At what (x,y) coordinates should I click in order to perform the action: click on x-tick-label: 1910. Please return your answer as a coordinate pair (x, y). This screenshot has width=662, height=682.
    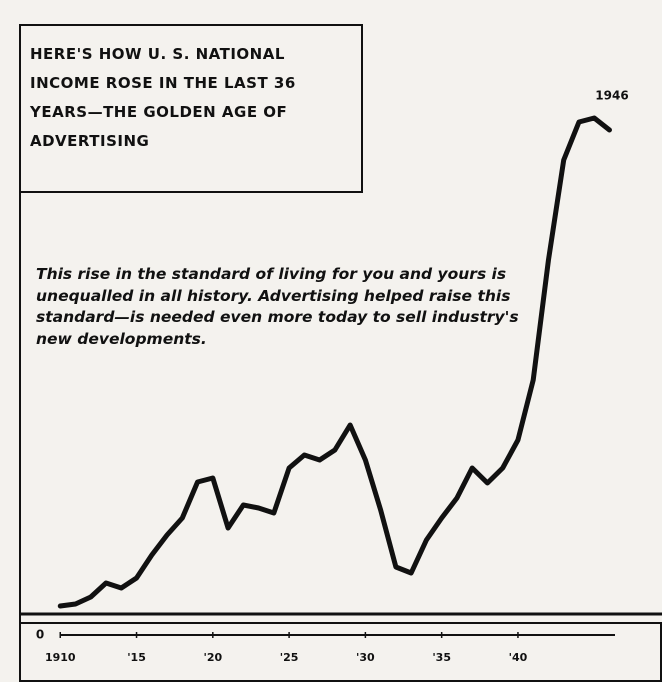
    Looking at the image, I should click on (60, 657).